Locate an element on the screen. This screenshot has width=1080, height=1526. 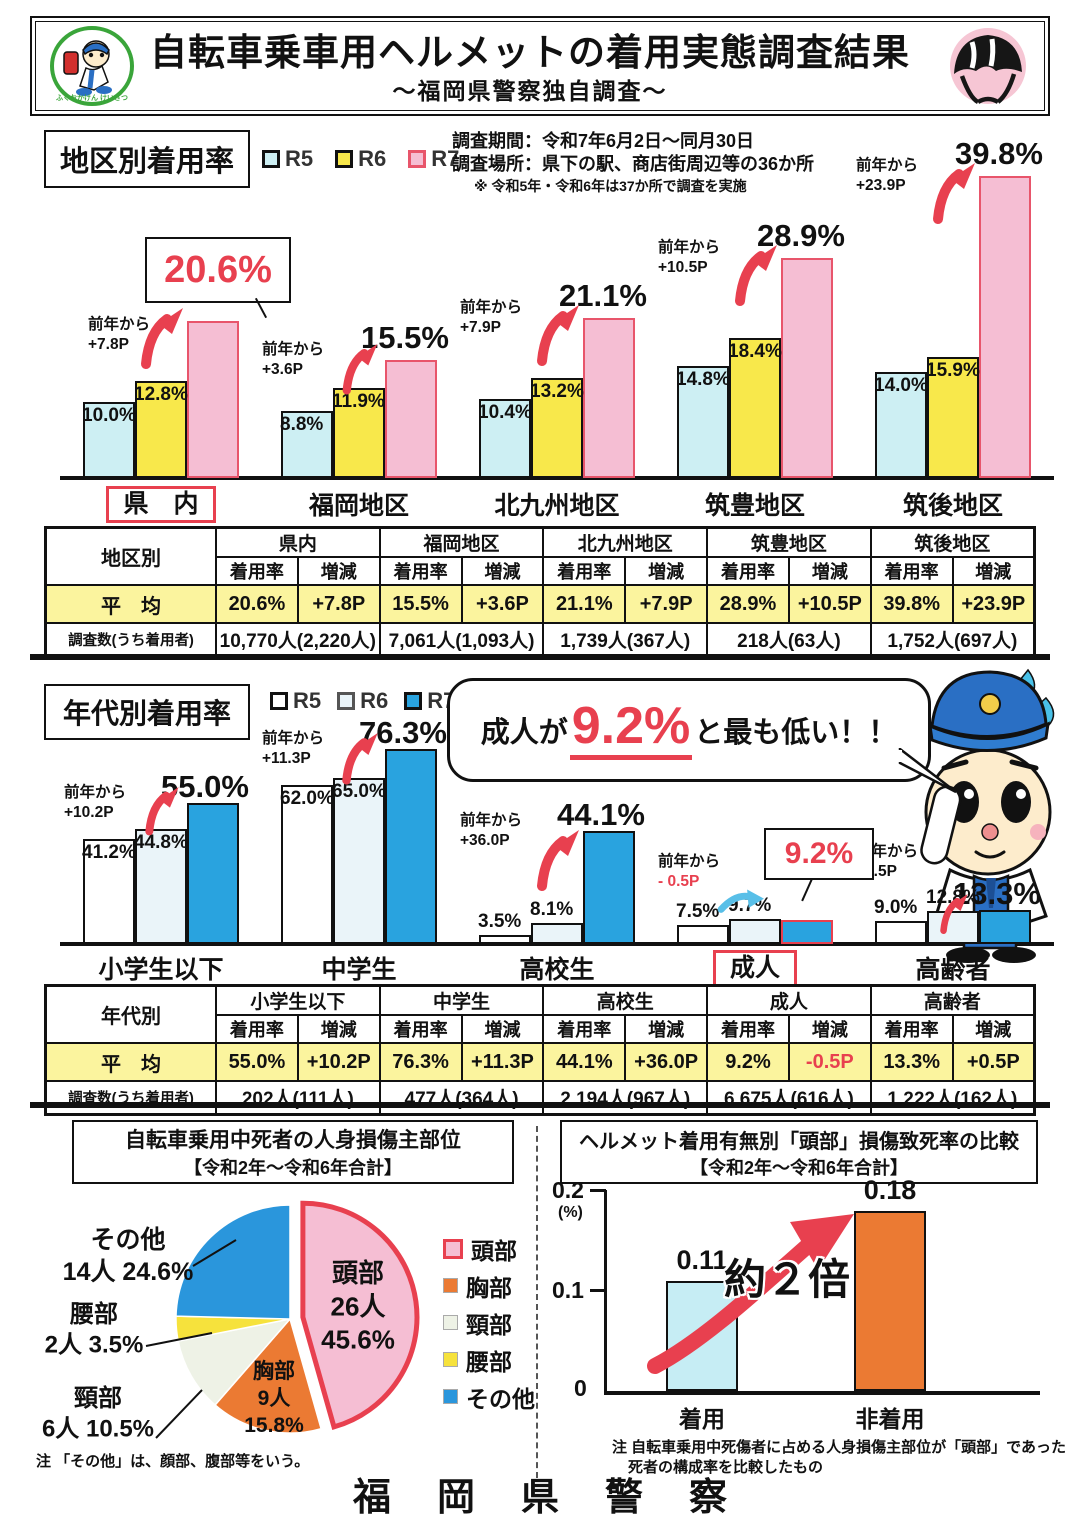
bar-value-label: 9.0% is located at coordinates (896, 907).